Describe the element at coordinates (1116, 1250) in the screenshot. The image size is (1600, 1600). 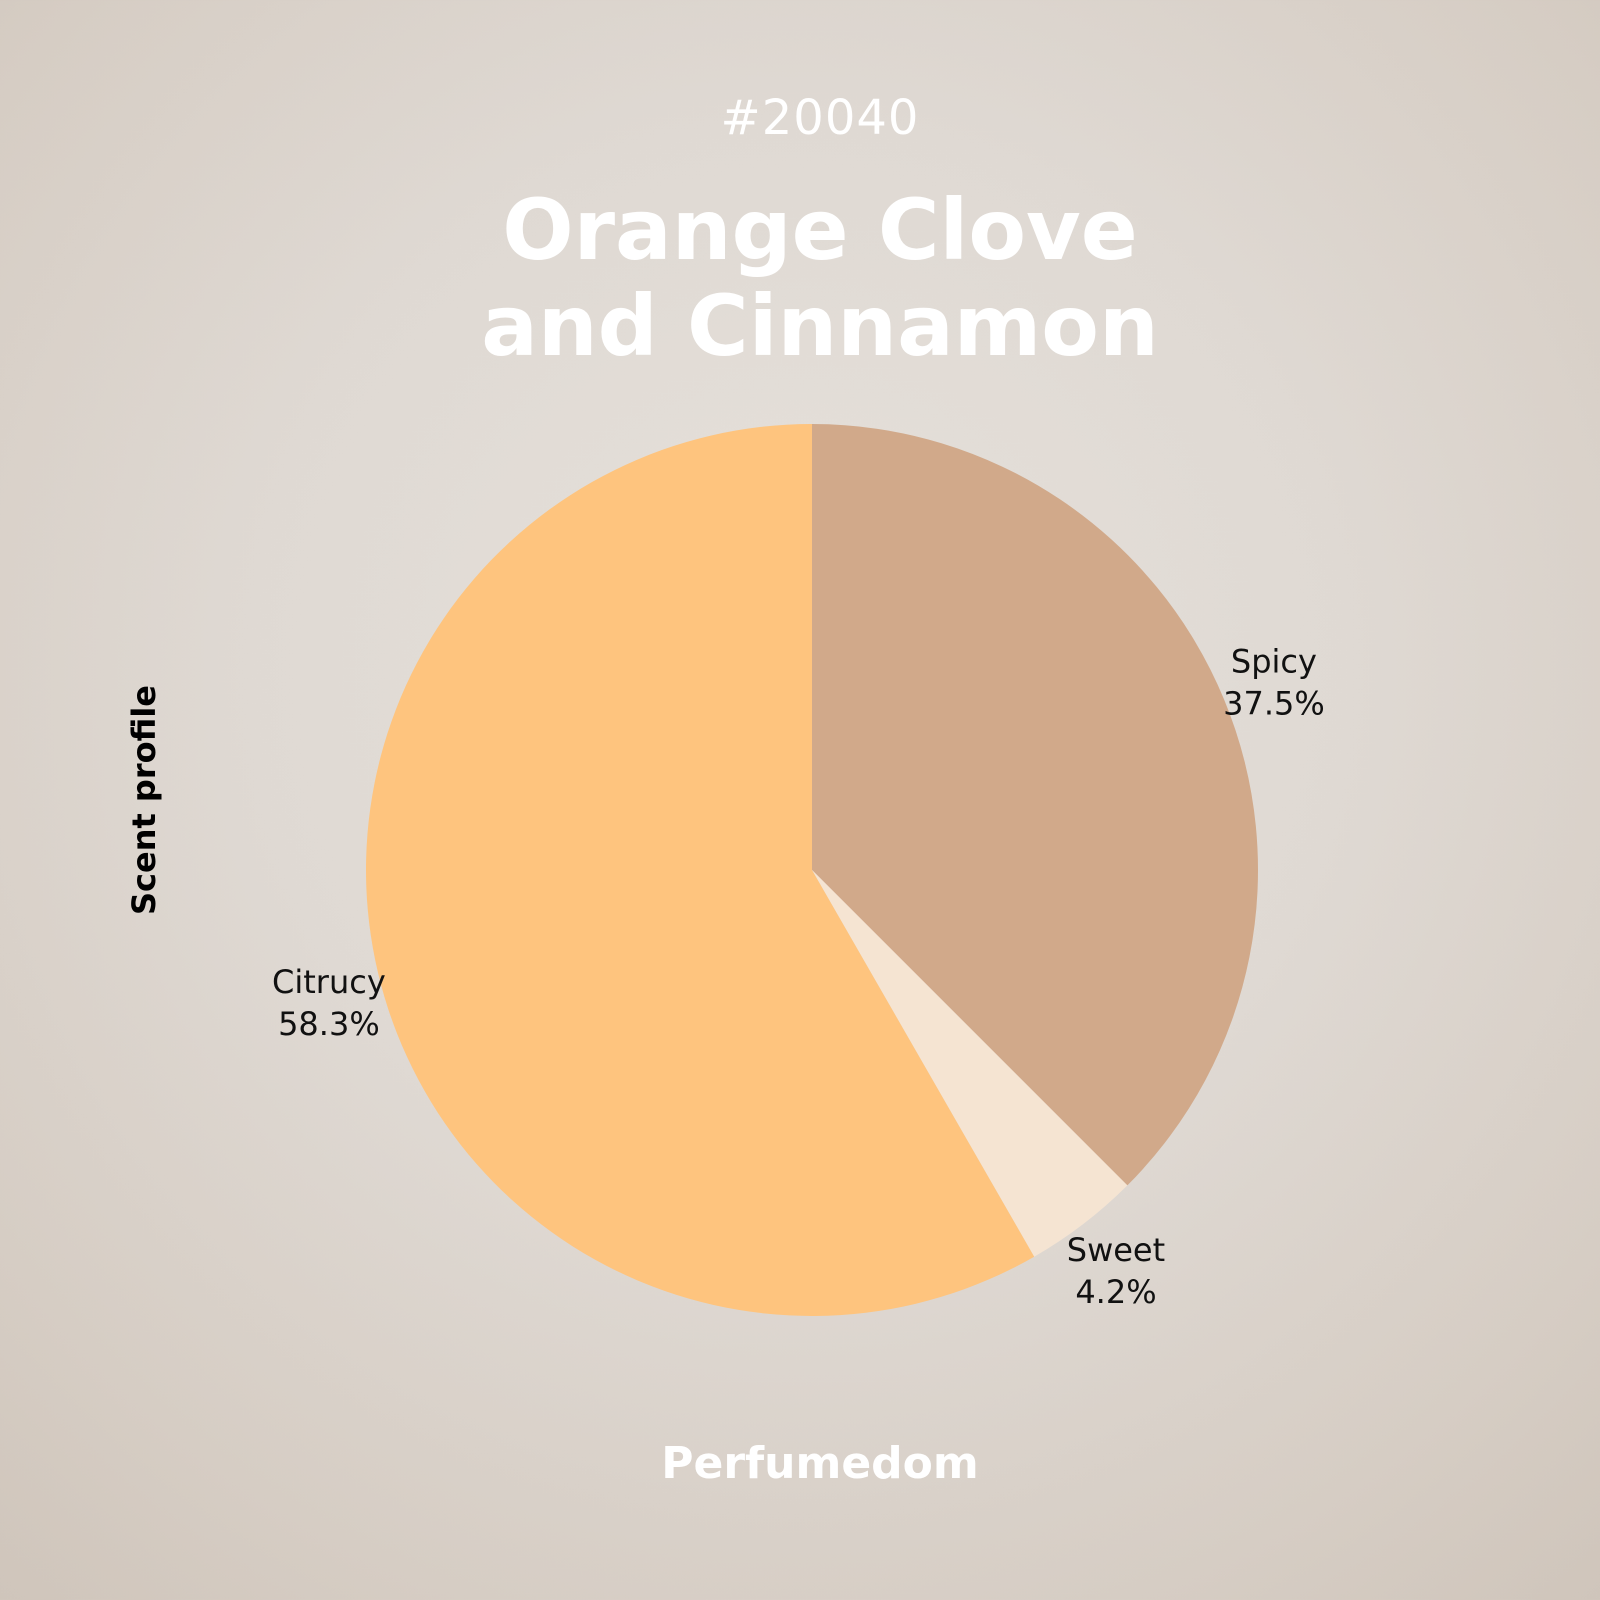
I see `slice-name-sweet: Sweet` at that location.